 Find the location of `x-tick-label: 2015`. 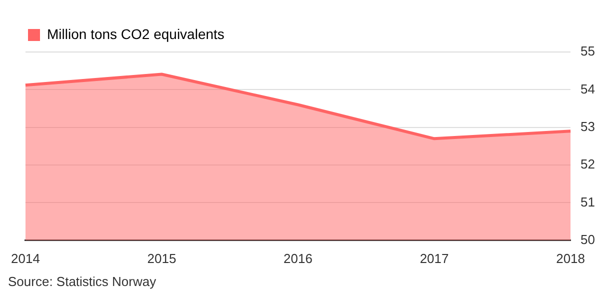

x-tick-label: 2015 is located at coordinates (161, 258).